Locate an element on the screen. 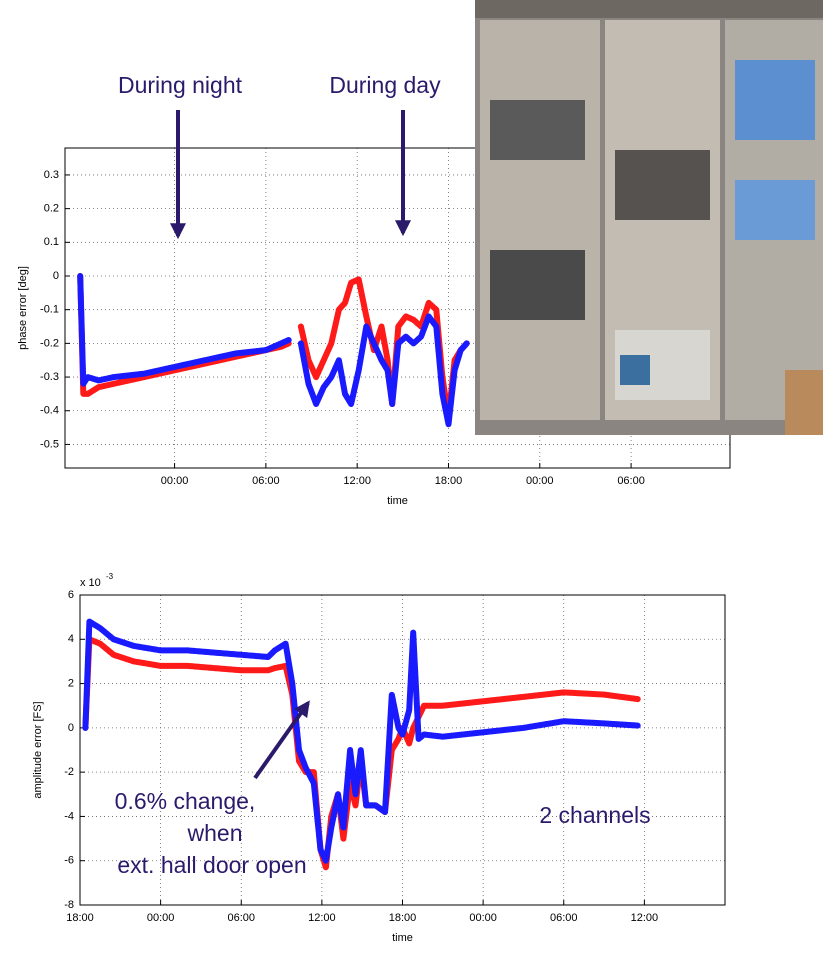 Image resolution: width=823 pixels, height=956 pixels. y-tick-label: -2 is located at coordinates (69, 772).